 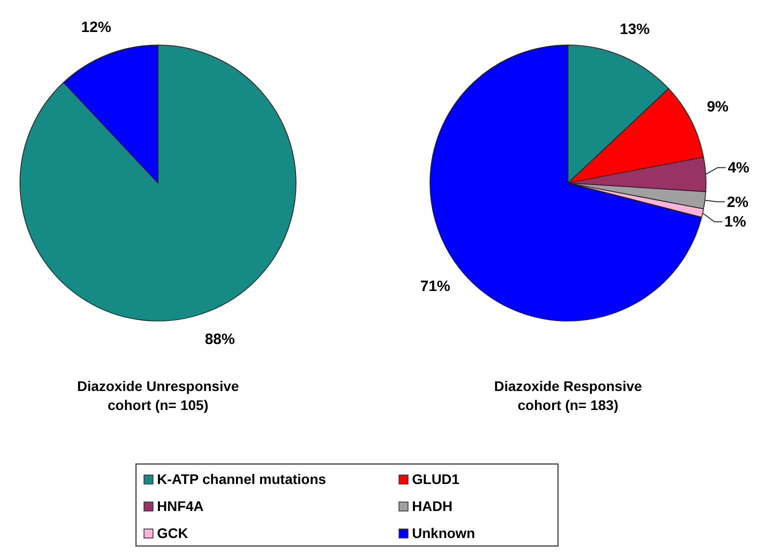 I want to click on text: Diazoxide Unresponsive cohort (n= 105), so click(x=158, y=395).